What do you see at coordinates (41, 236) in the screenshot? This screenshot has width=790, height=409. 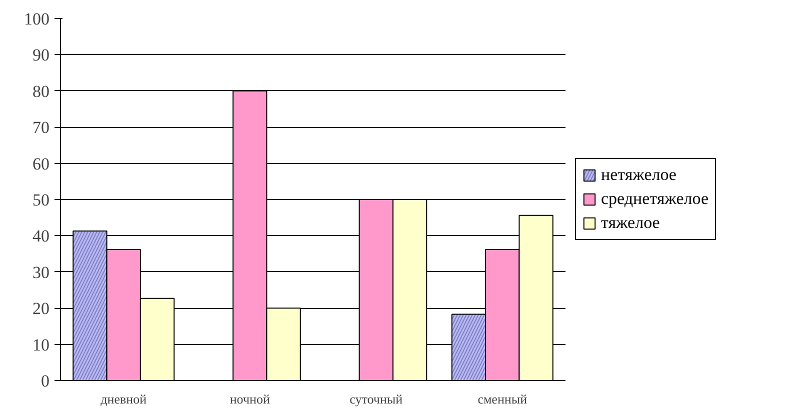 I see `y-tick-label: 40` at bounding box center [41, 236].